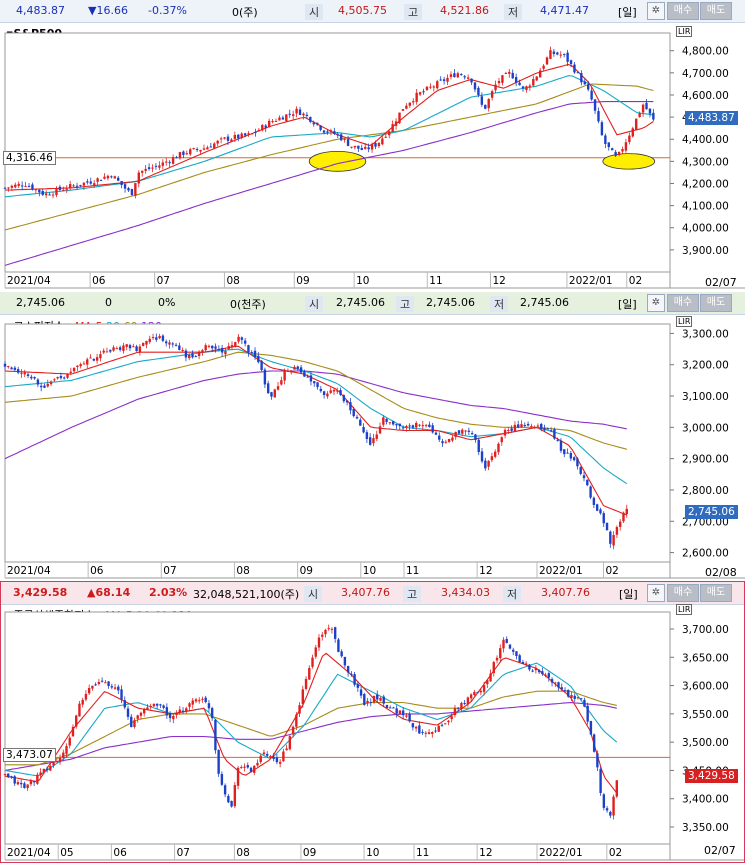 This screenshot has width=745, height=863. I want to click on x-tick-label: 12, so click(485, 853).